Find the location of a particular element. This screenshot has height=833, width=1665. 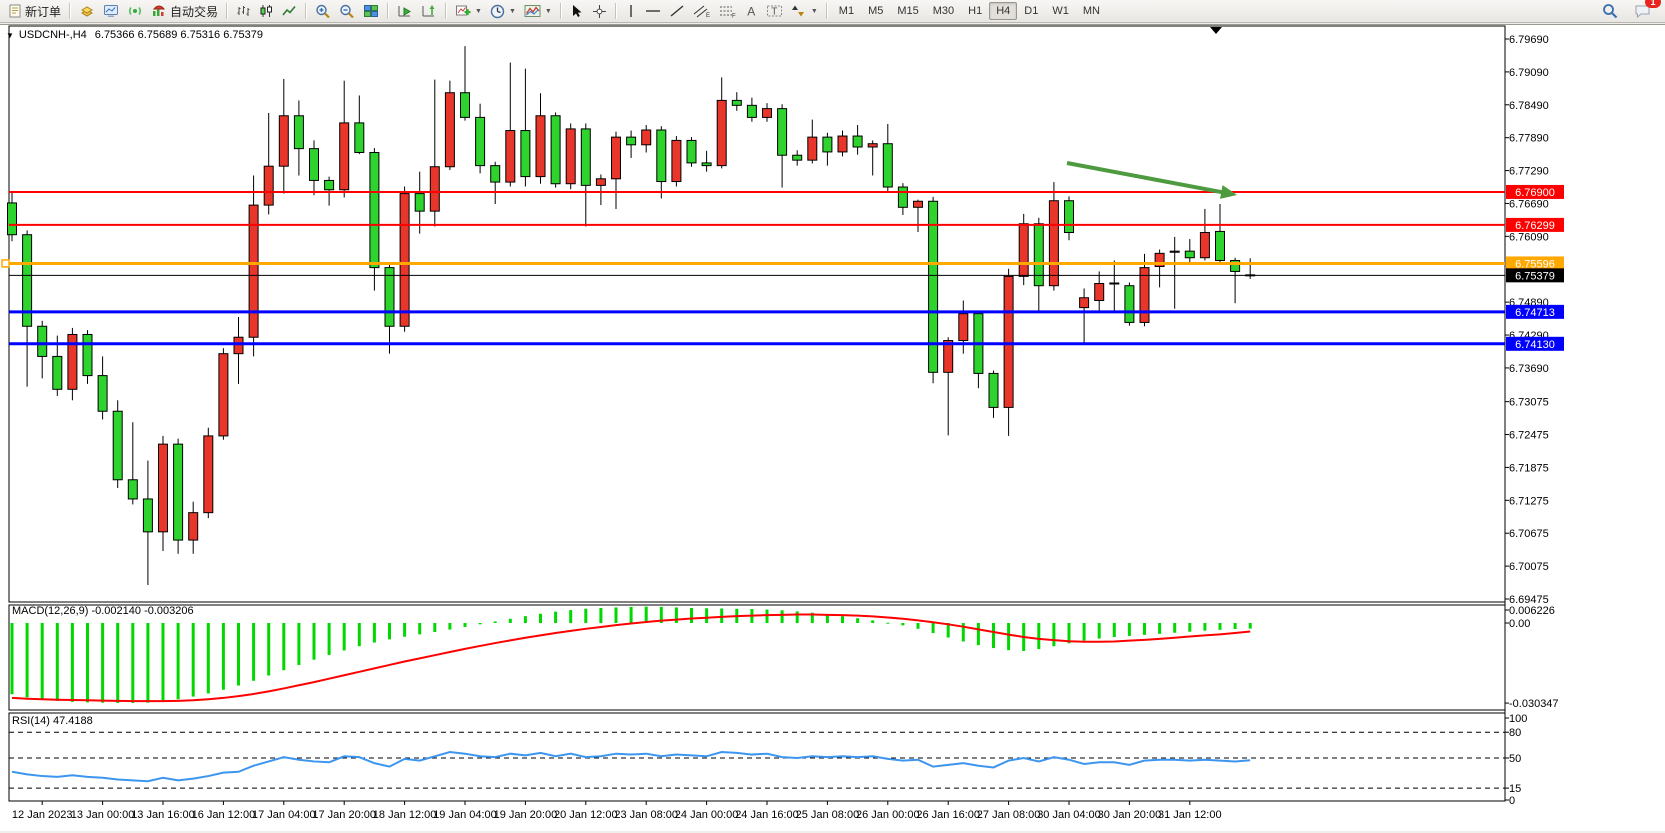

horizontal-line-button is located at coordinates (653, 11).